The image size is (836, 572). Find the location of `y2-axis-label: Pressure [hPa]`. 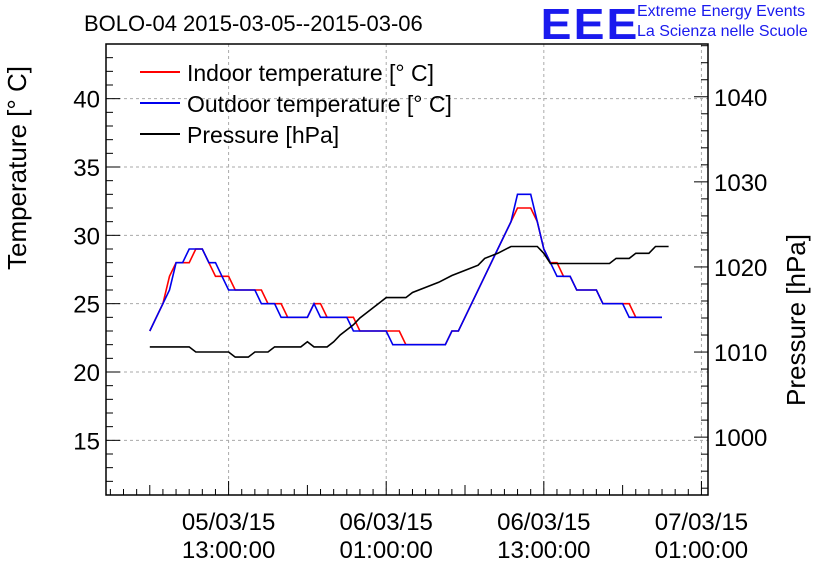

y2-axis-label: Pressure [hPa] is located at coordinates (796, 320).